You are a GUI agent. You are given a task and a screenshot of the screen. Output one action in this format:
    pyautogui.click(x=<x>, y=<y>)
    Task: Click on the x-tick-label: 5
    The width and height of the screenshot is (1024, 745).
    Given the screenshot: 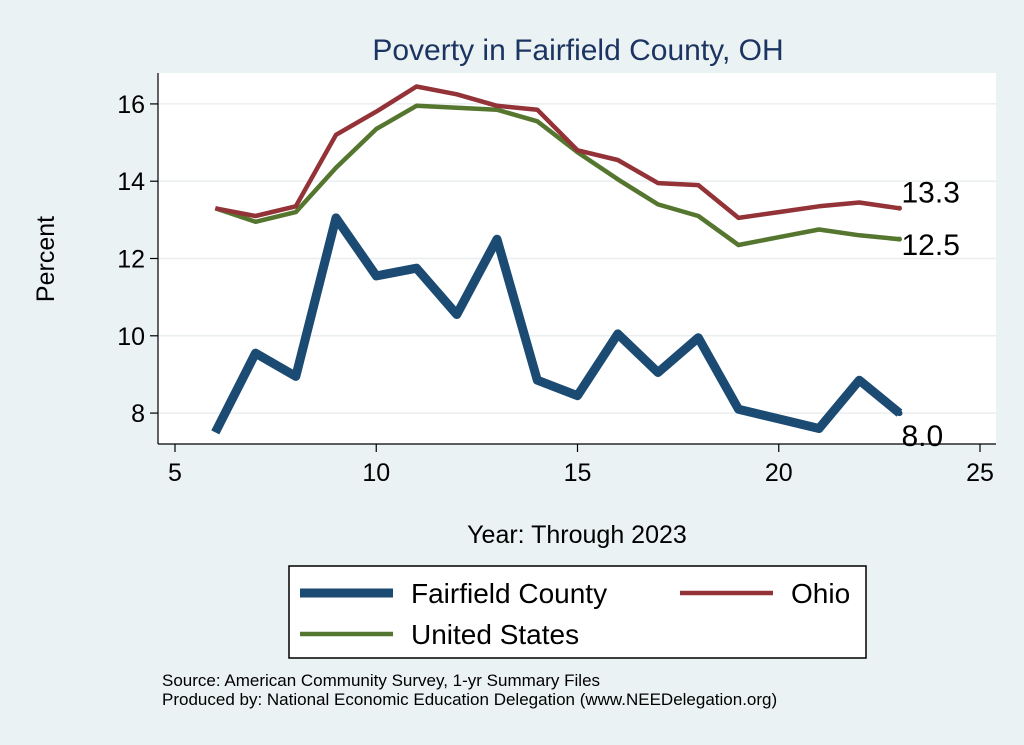 What is the action you would take?
    pyautogui.click(x=175, y=473)
    